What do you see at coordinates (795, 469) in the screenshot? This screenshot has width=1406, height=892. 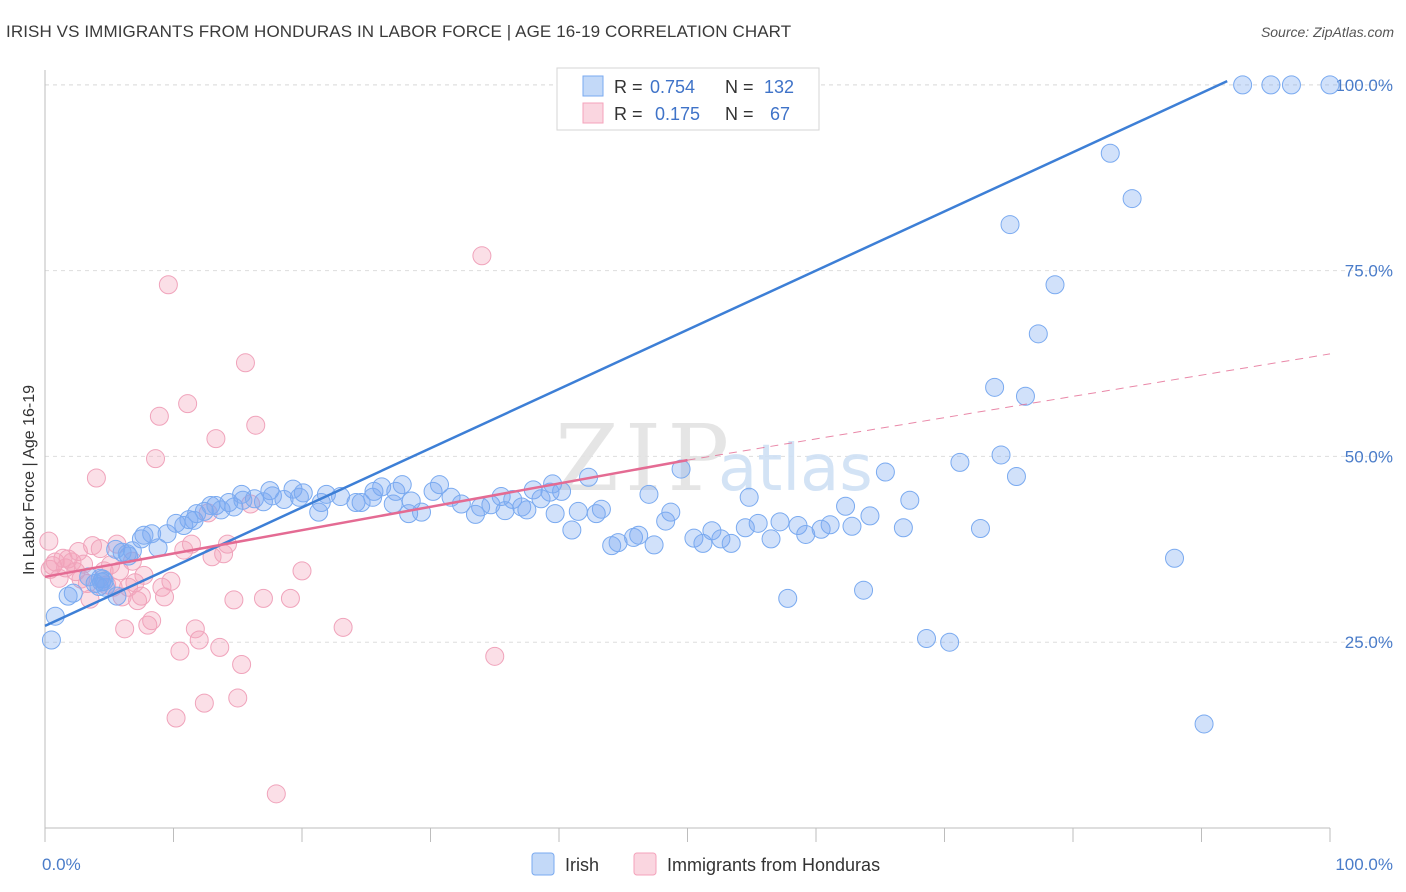 I see `watermark-atlas: atlas` at bounding box center [795, 469].